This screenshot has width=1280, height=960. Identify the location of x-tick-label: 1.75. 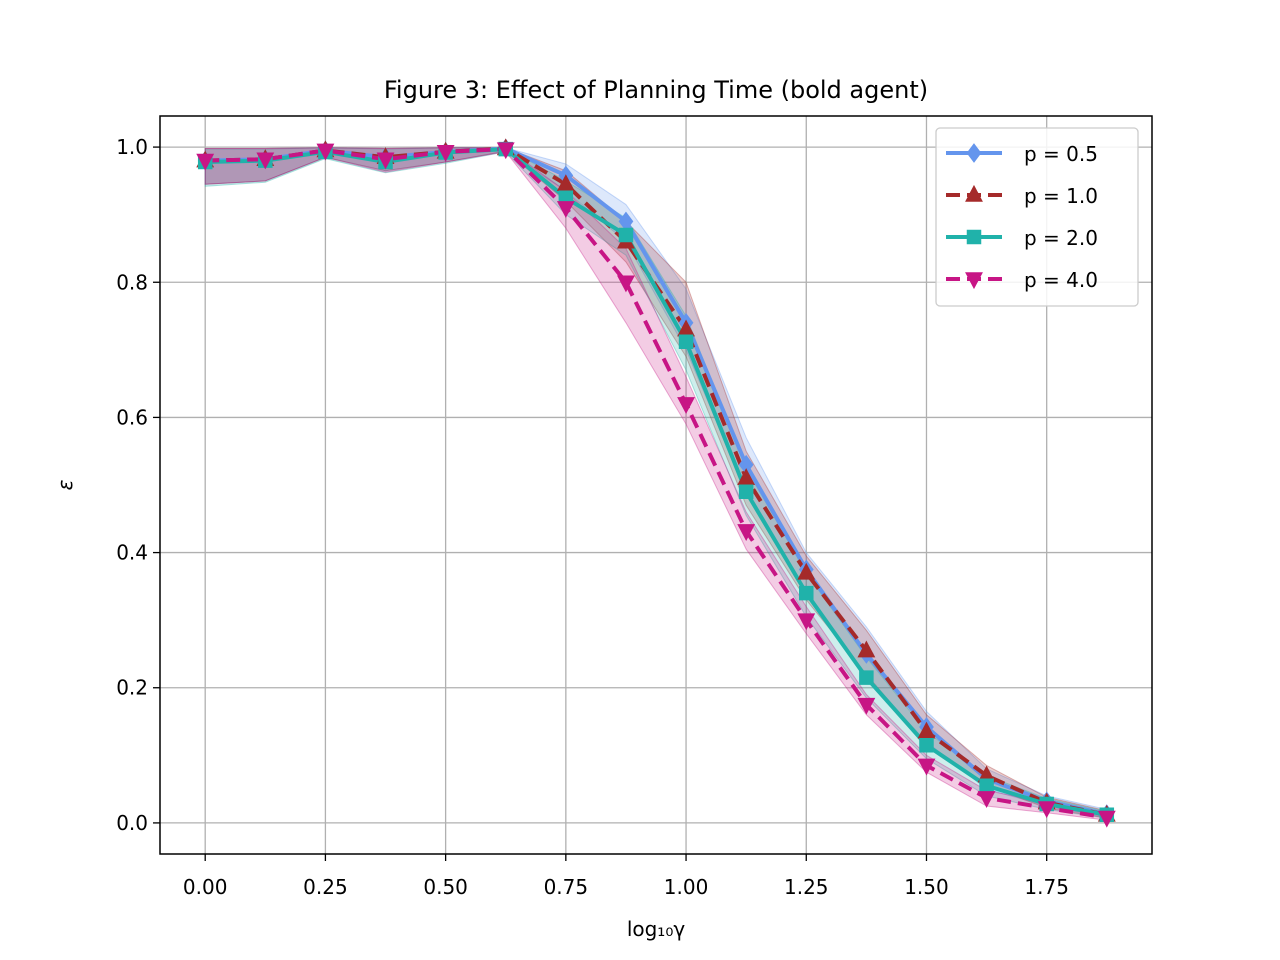
(1046, 887).